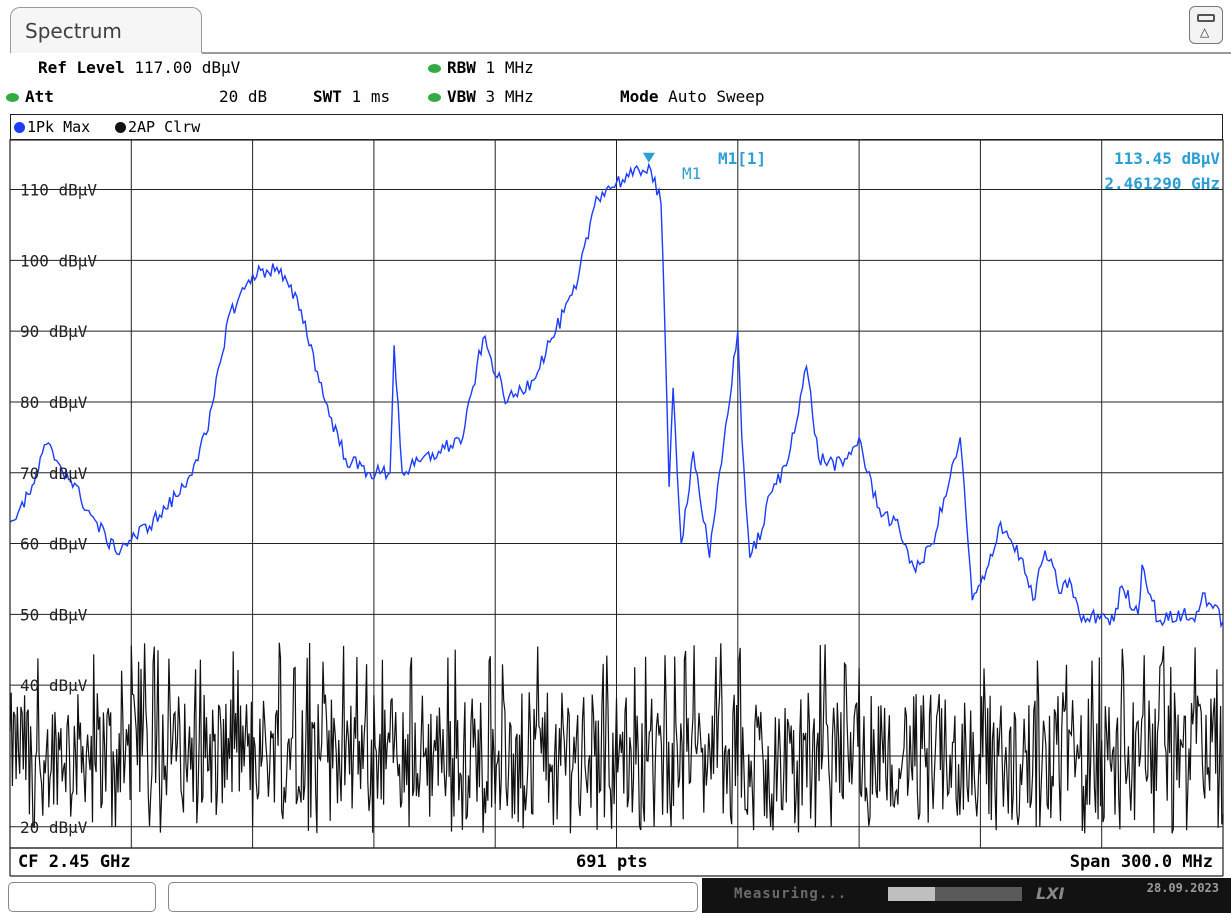 This screenshot has width=1231, height=913. What do you see at coordinates (481, 96) in the screenshot?
I see `vbw-row: VBW 3 MHz` at bounding box center [481, 96].